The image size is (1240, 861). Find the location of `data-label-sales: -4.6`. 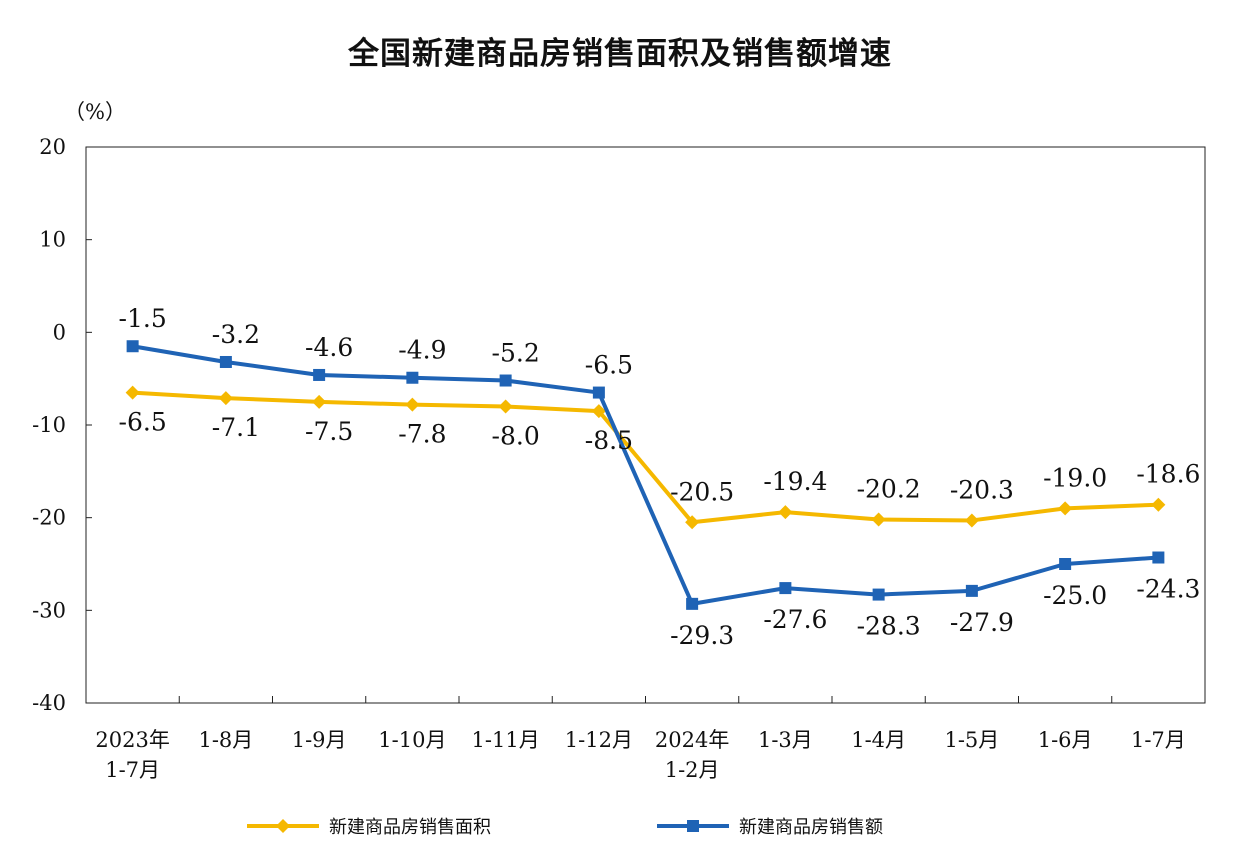

data-label-sales: -4.6 is located at coordinates (329, 347).